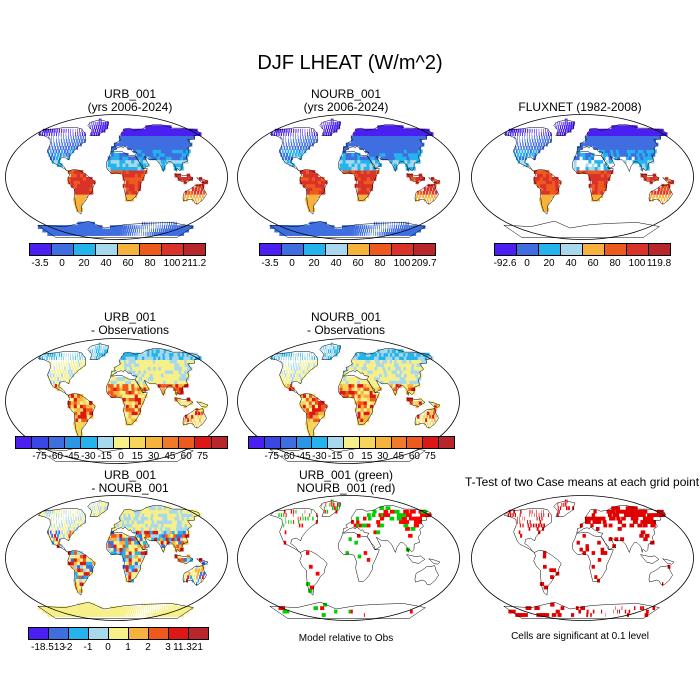  Describe the element at coordinates (170, 456) in the screenshot. I see `colorbar-tick-label: 45` at that location.